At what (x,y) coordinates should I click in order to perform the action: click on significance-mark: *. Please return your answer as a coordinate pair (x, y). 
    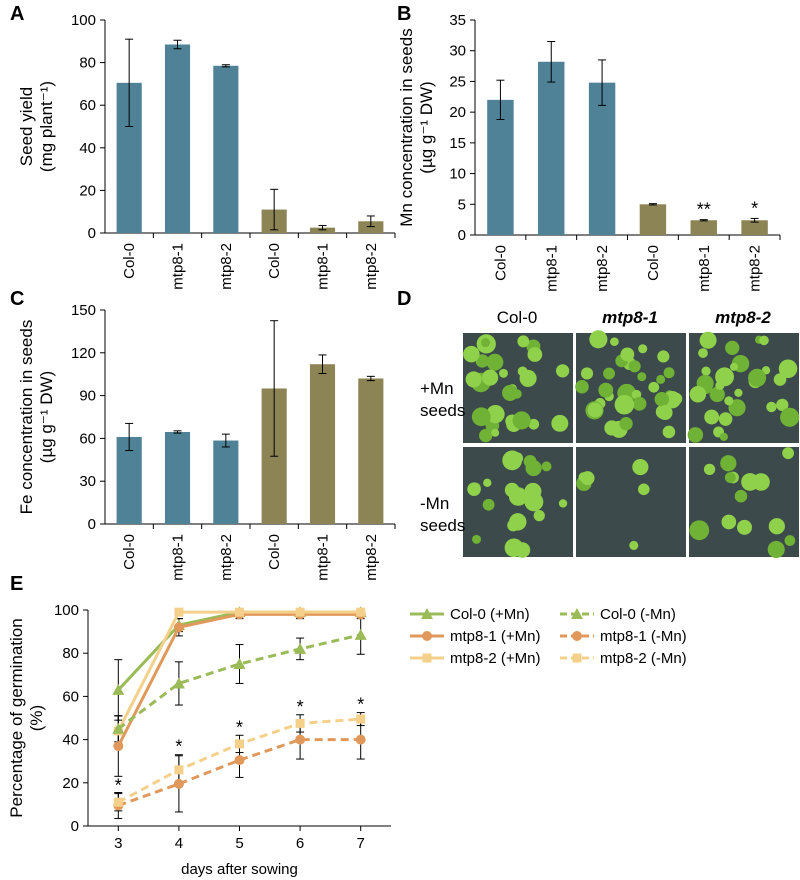
    Looking at the image, I should click on (178, 747).